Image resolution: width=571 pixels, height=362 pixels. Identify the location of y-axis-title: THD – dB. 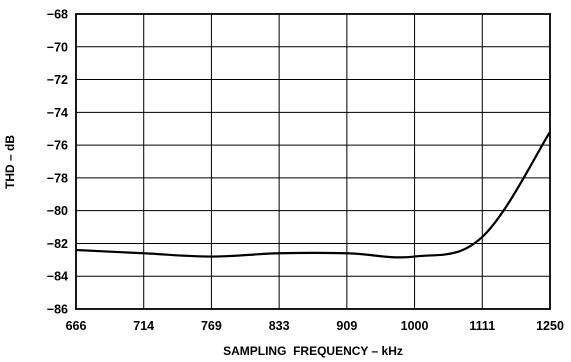
(10, 162).